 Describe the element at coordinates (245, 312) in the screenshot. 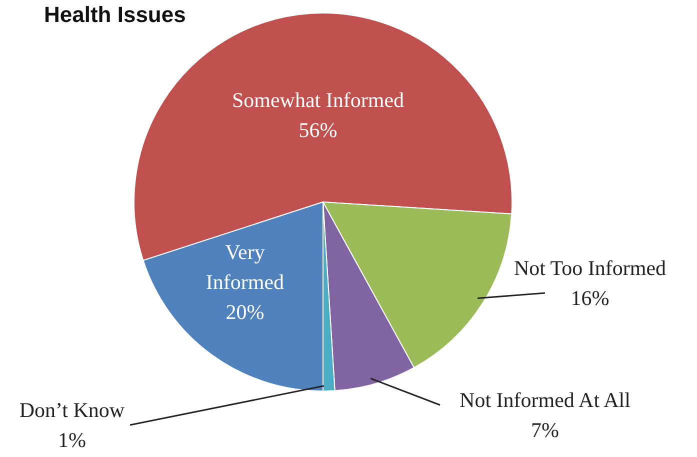

I see `data-label: 20%` at that location.